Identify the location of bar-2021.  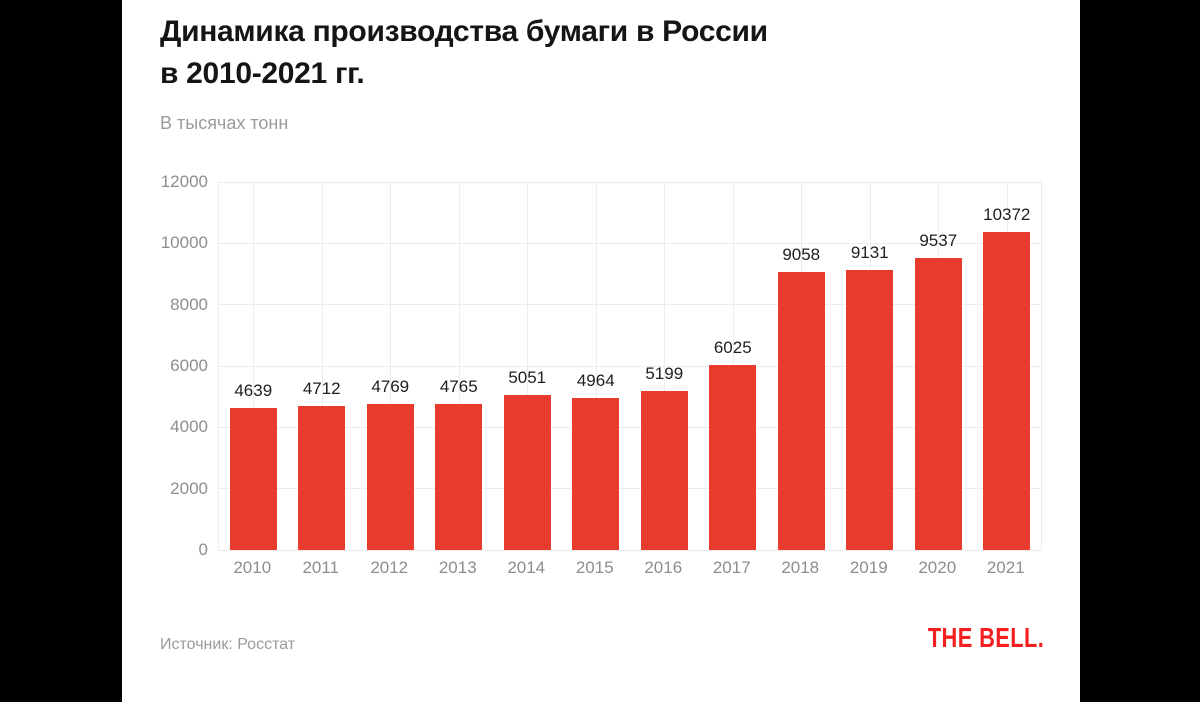
(1007, 390).